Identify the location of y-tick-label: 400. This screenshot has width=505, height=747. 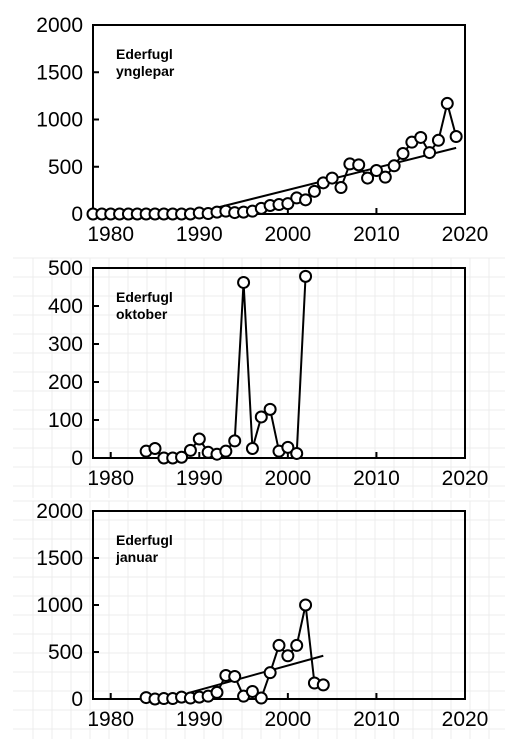
(65, 306).